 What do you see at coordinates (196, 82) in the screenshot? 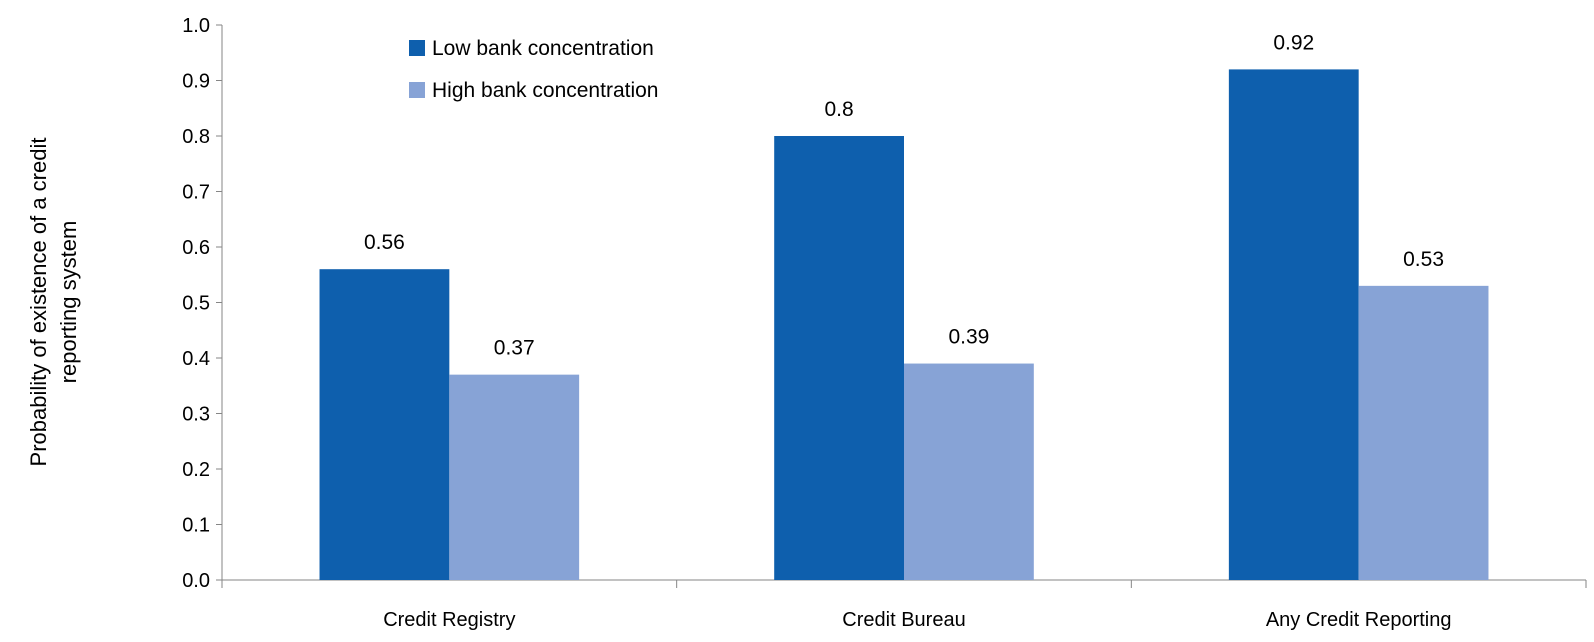
I see `y-tick-label: 0.9` at bounding box center [196, 82].